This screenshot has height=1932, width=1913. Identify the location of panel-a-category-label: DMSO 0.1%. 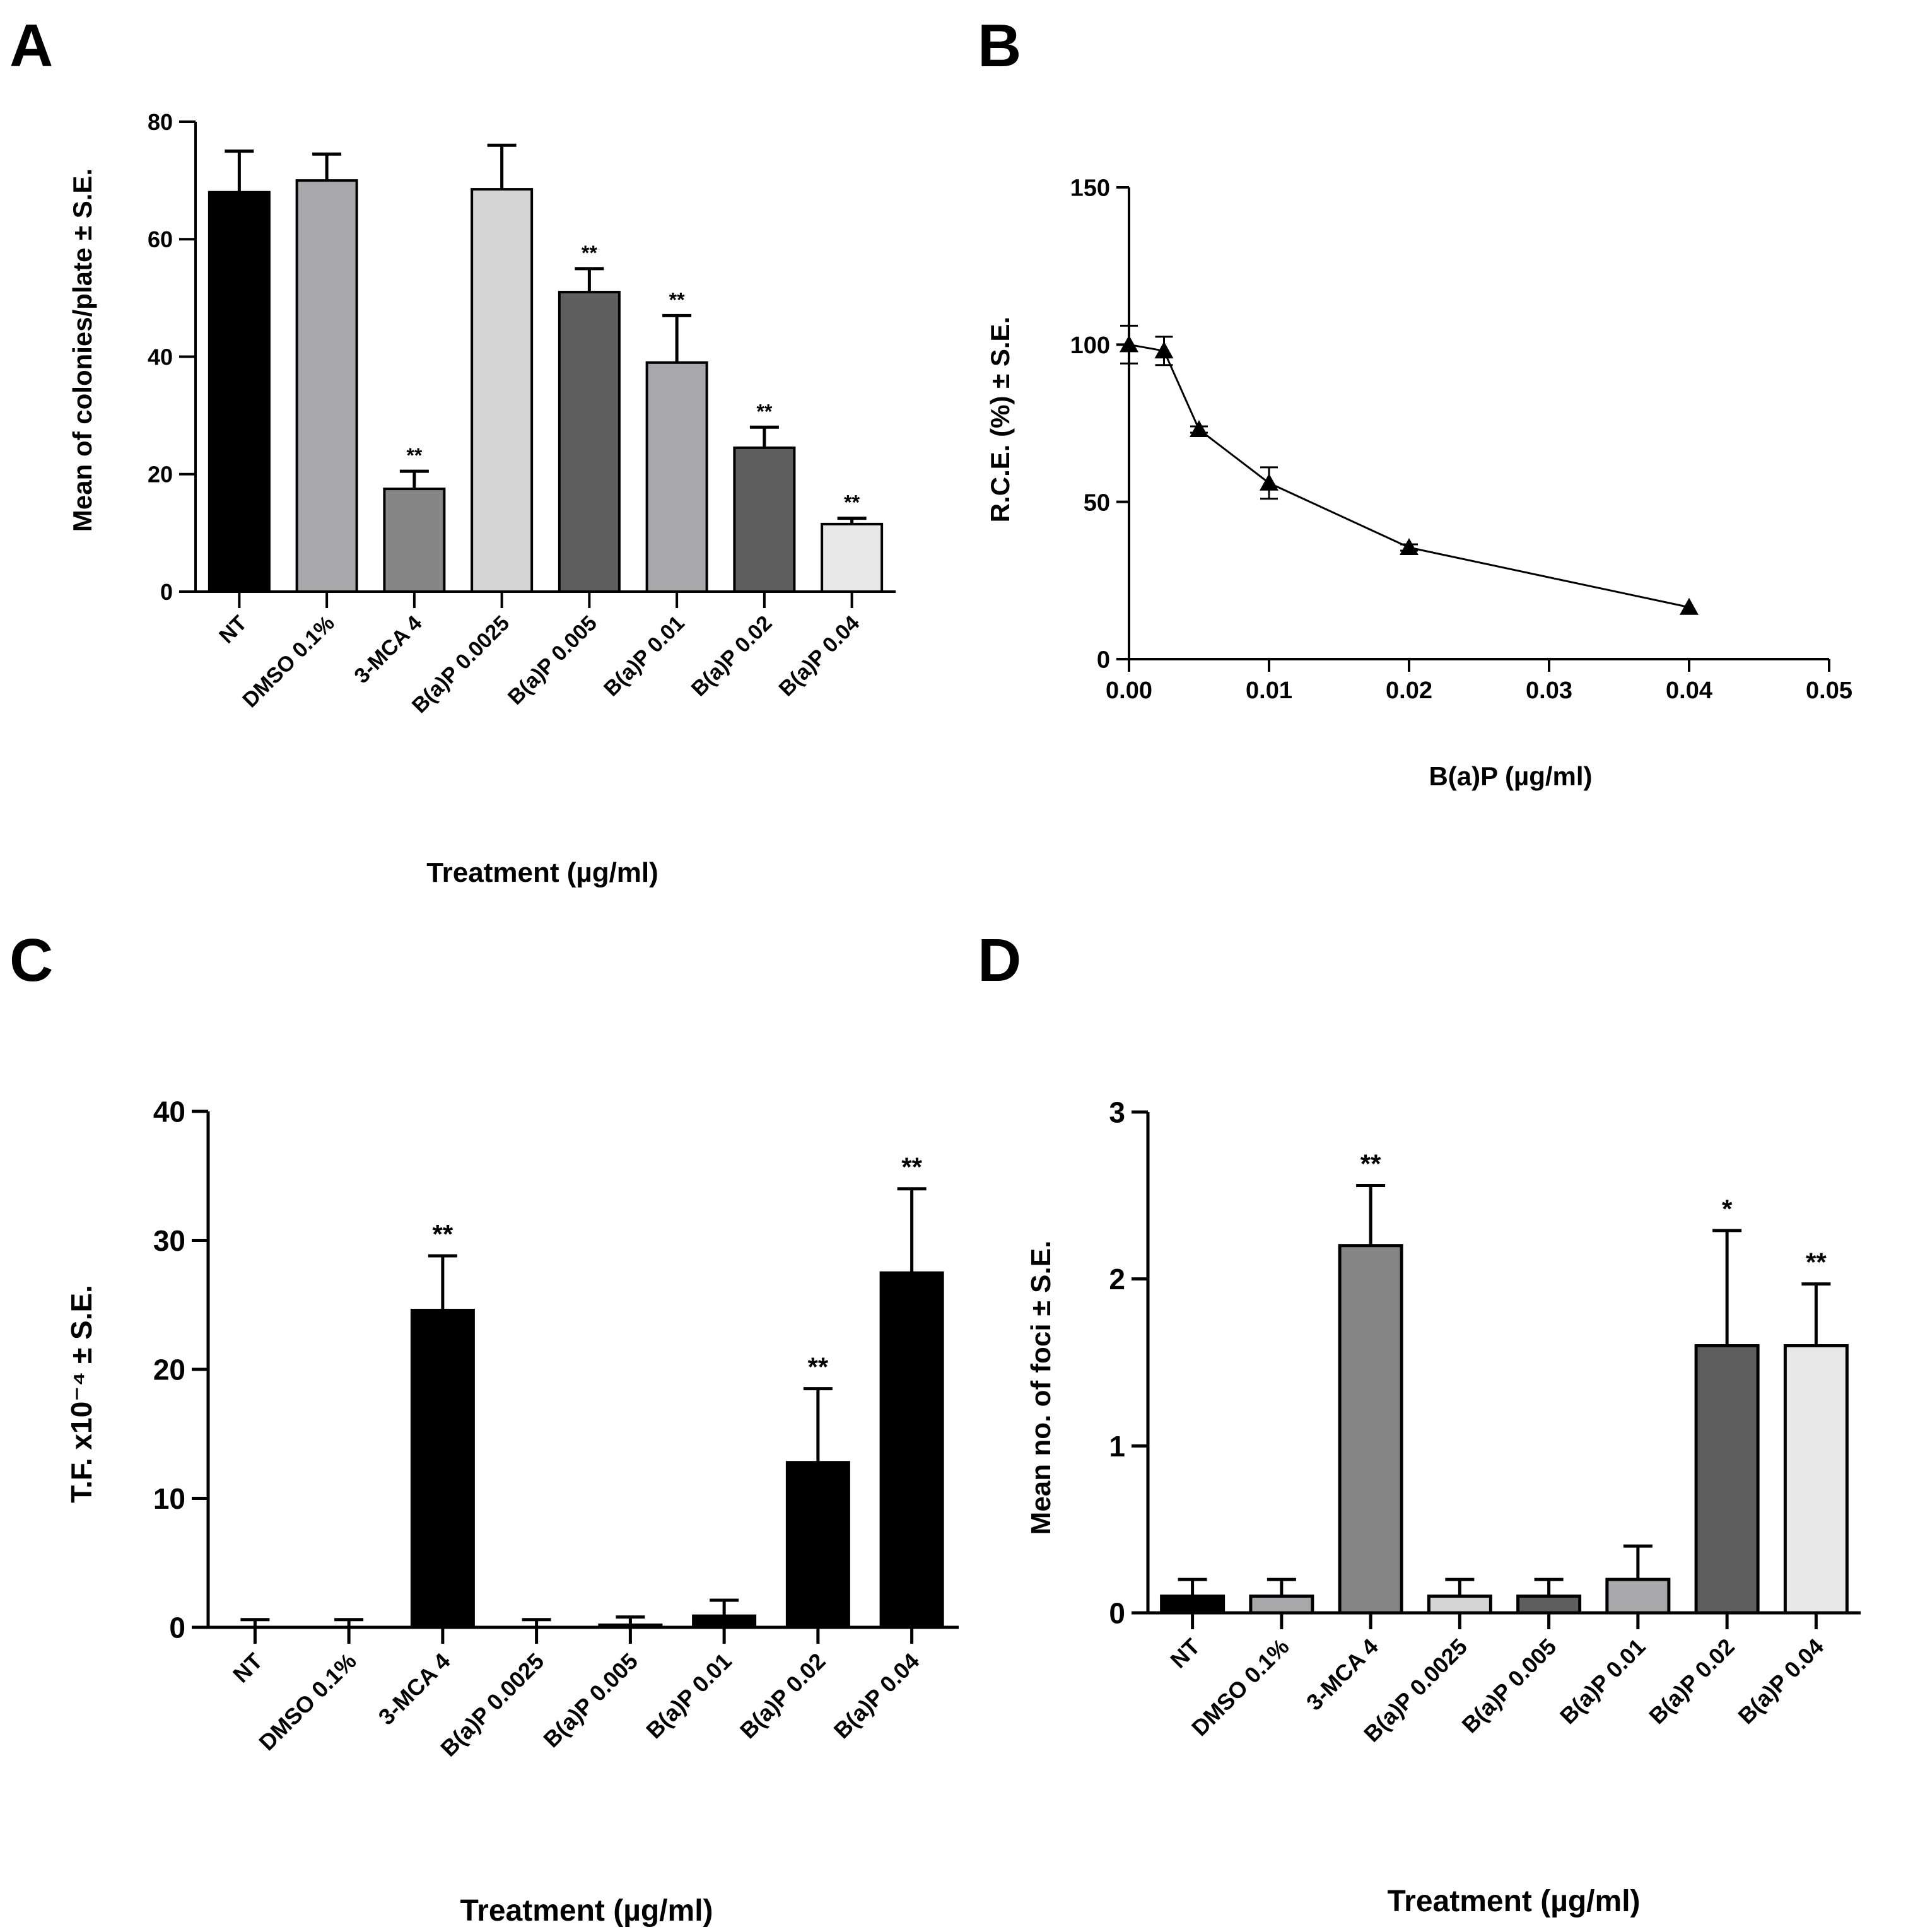
(288, 661).